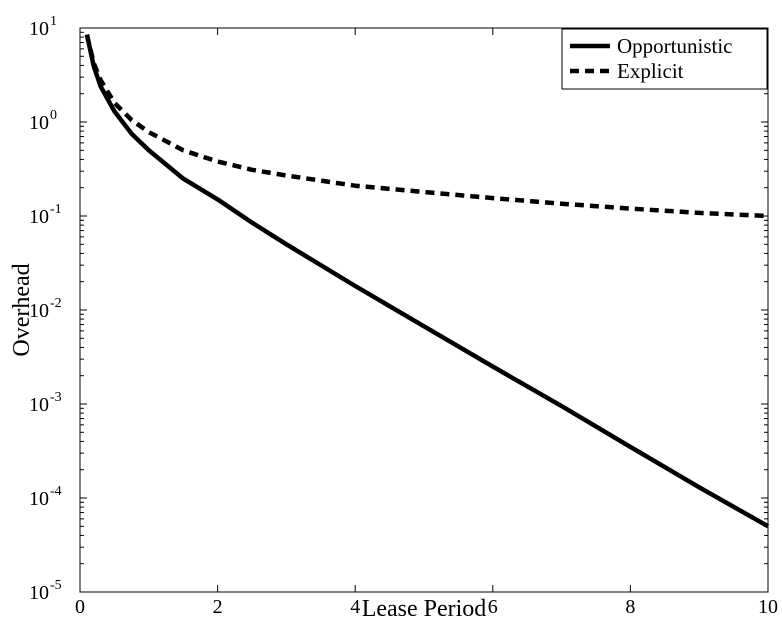  I want to click on y-tick-exponent: -5, so click(56, 585).